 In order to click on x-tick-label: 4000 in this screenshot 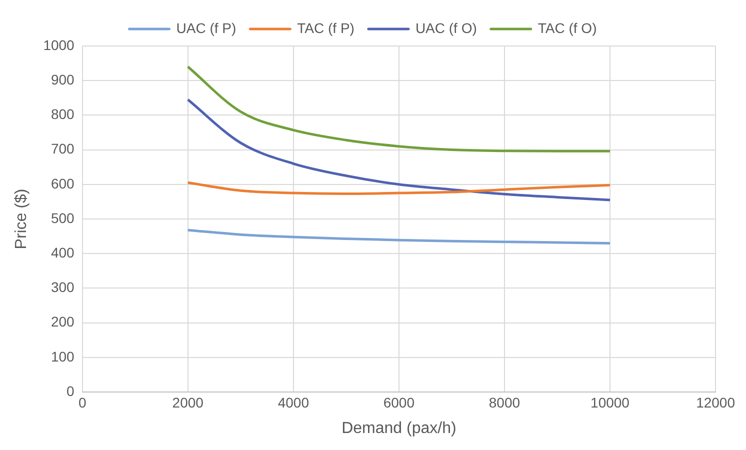, I will do `click(294, 402)`.